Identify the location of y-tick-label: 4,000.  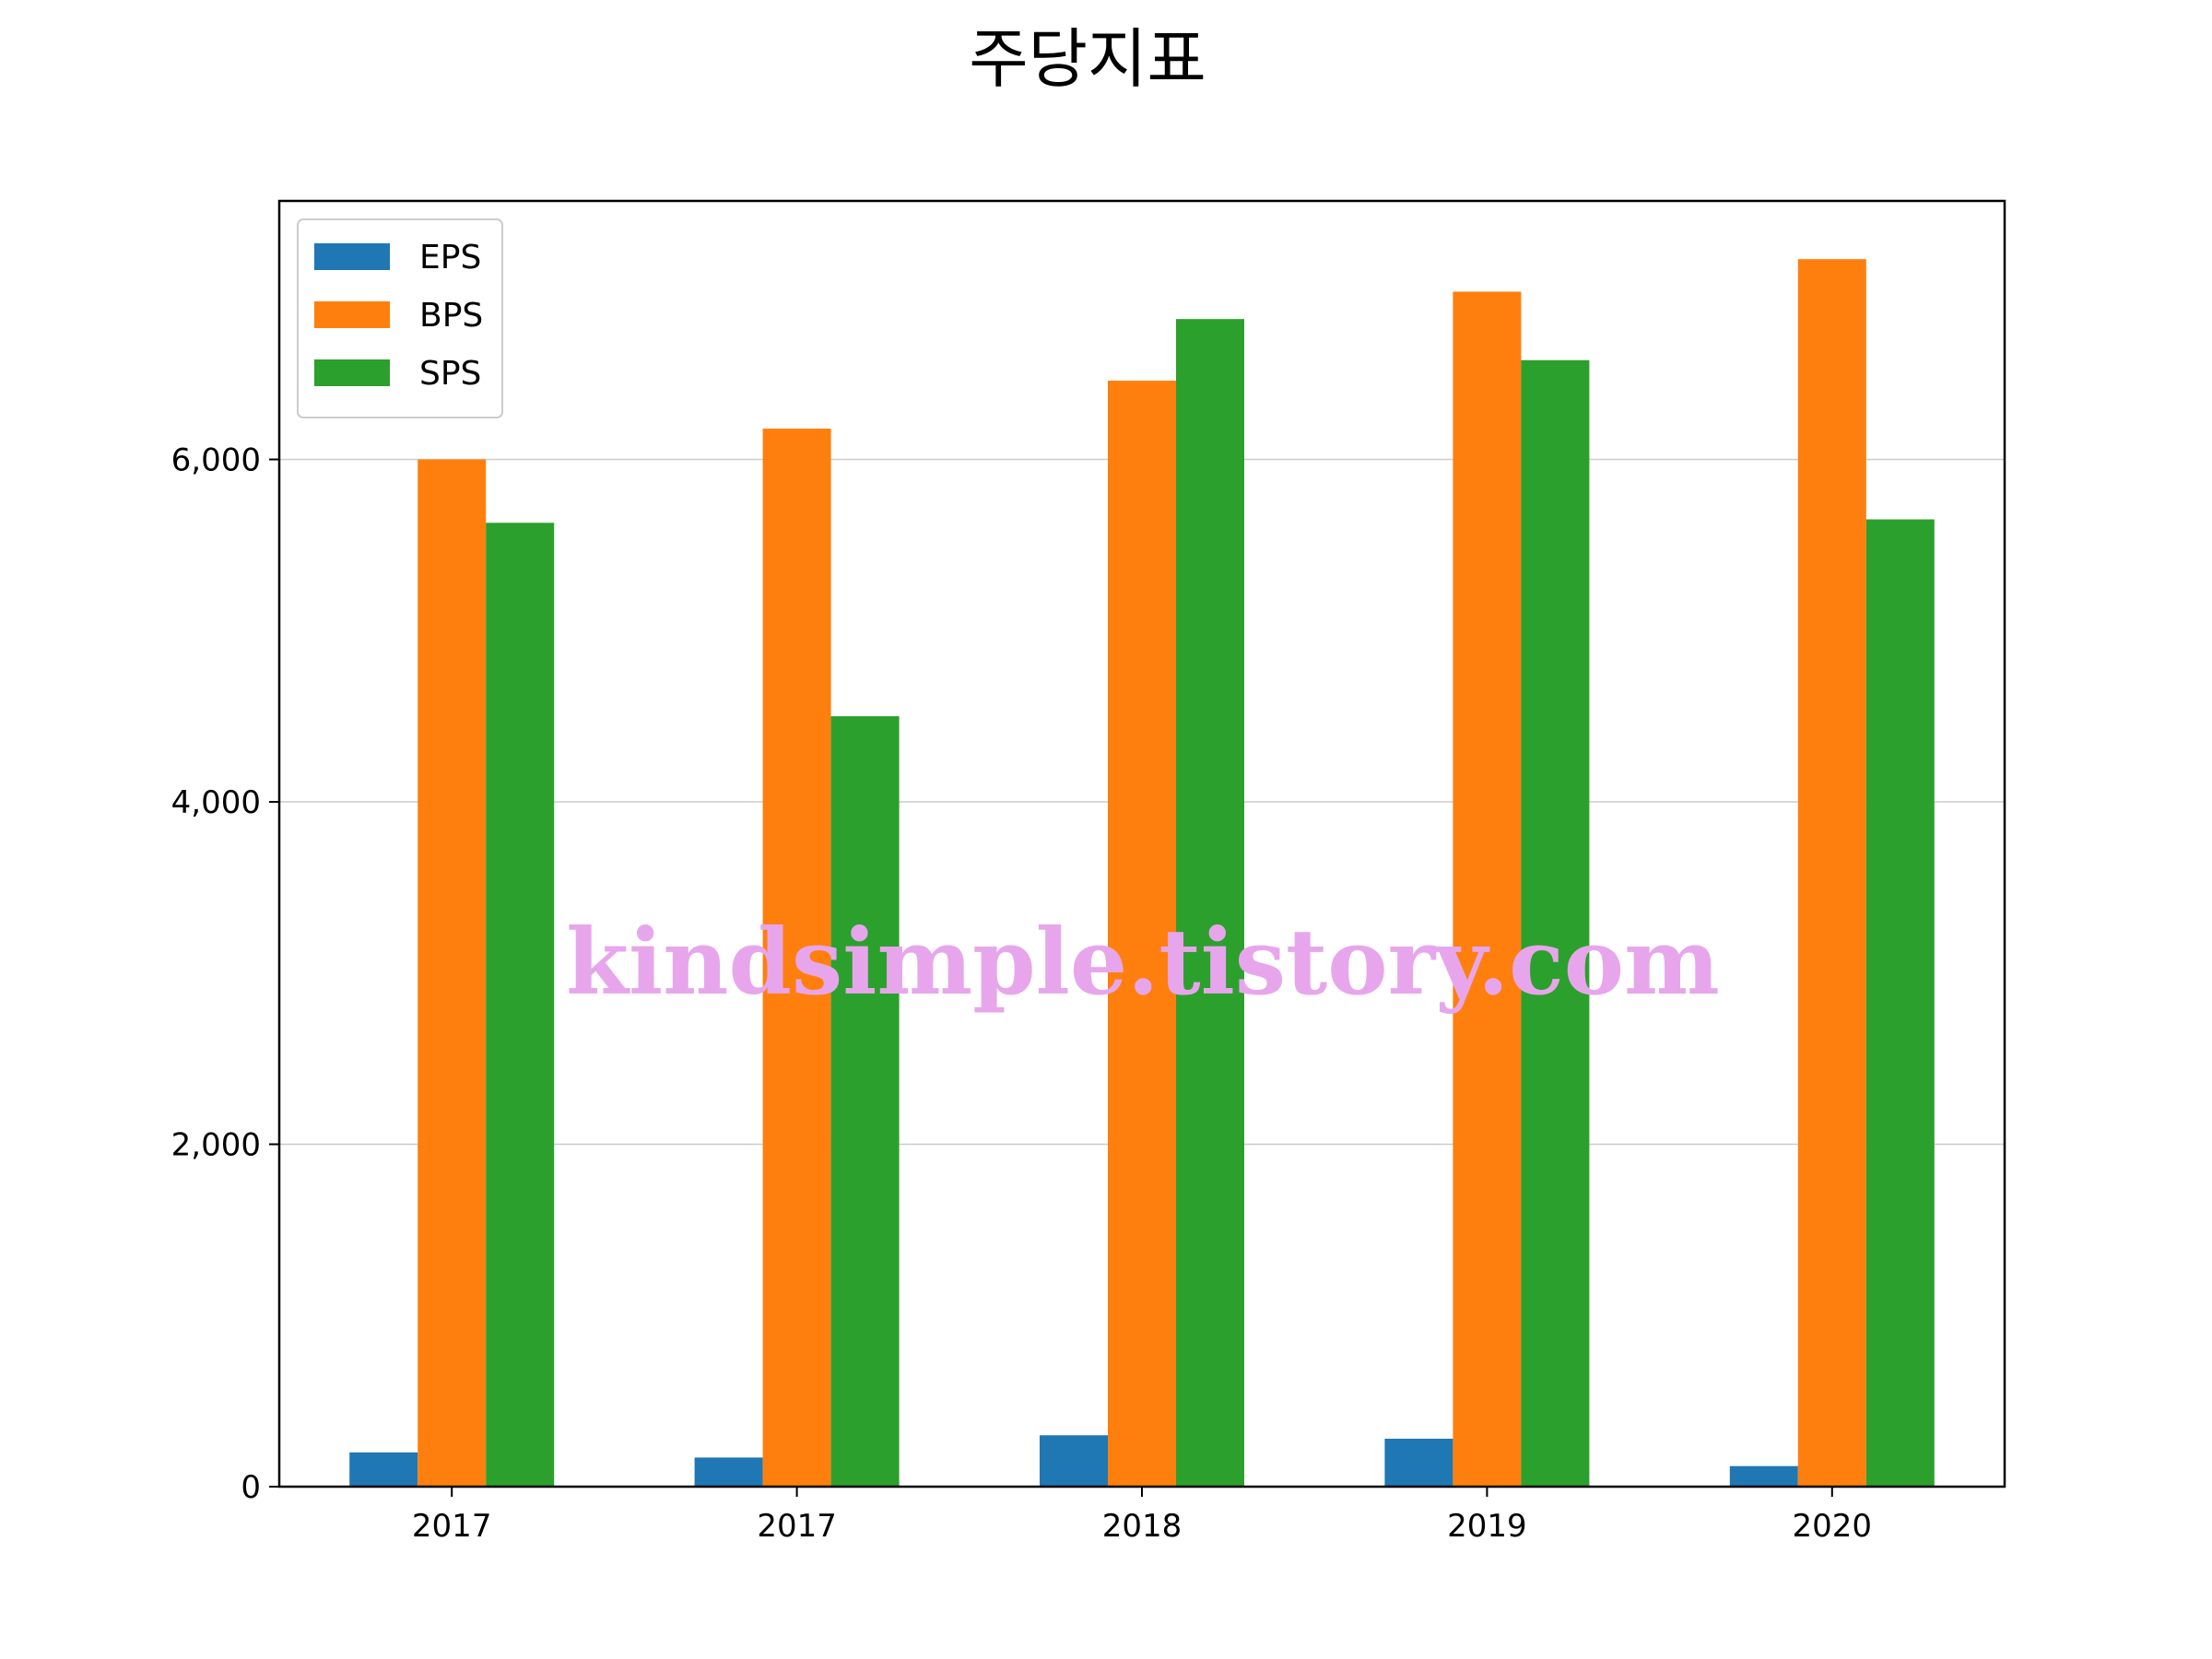
(216, 802).